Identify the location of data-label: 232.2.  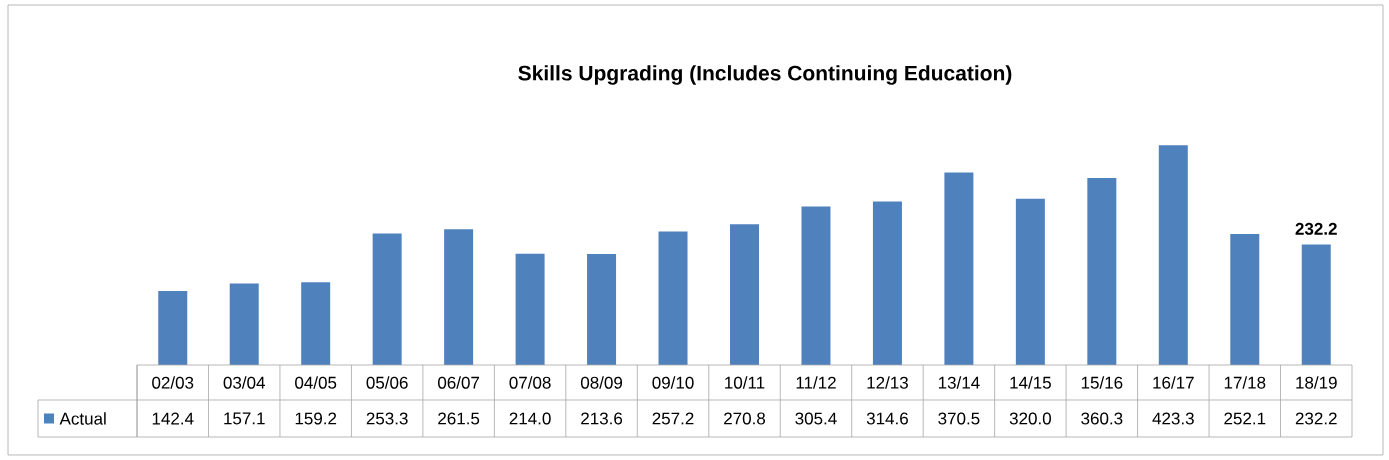
(1316, 418).